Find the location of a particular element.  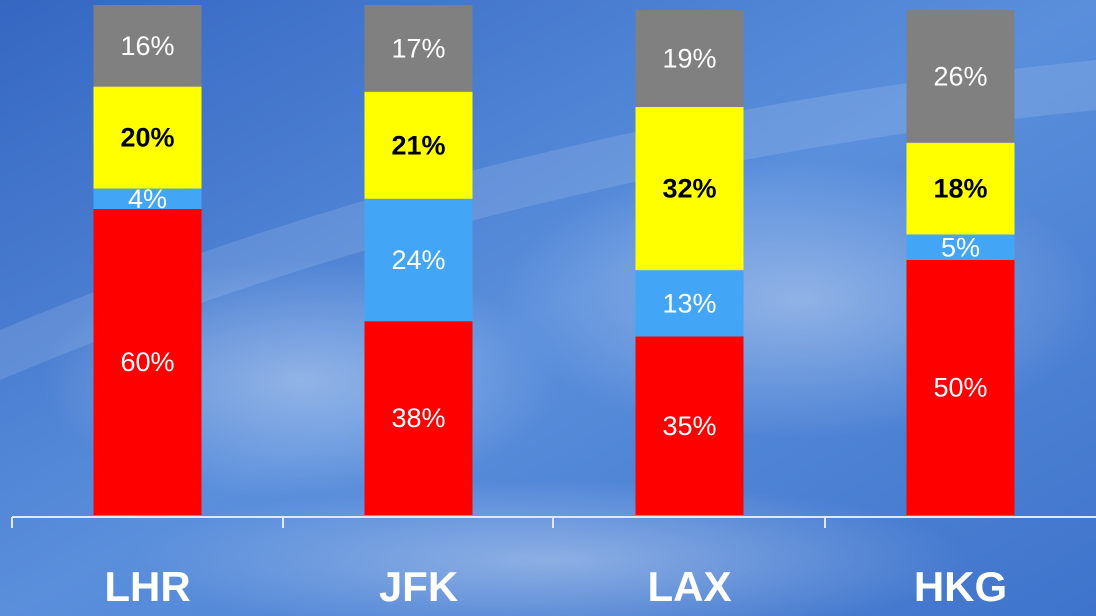

value-label: 5% is located at coordinates (960, 247).